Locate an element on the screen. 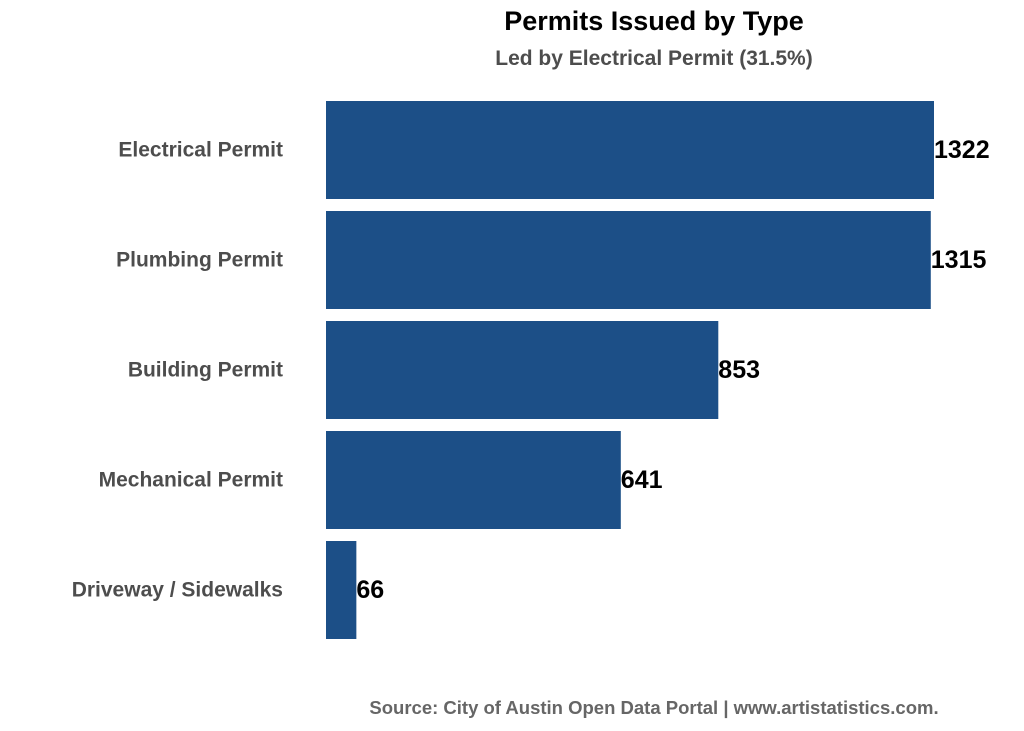 The width and height of the screenshot is (1024, 731). value-label: 853 is located at coordinates (739, 370).